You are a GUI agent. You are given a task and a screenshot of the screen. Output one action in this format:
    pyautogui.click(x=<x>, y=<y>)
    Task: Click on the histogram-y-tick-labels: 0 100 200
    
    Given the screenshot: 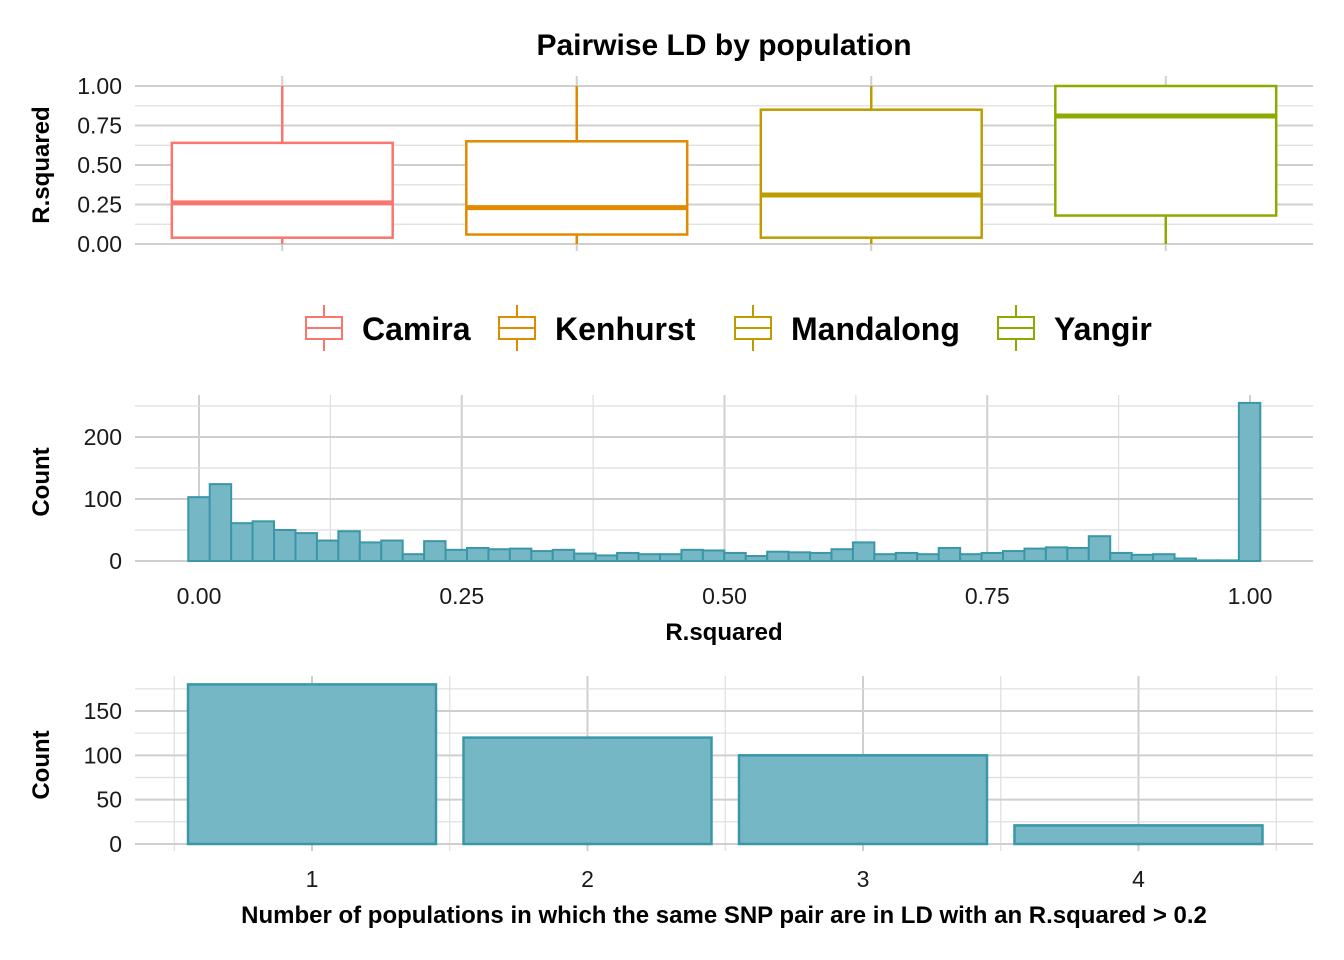 What is the action you would take?
    pyautogui.click(x=103, y=499)
    